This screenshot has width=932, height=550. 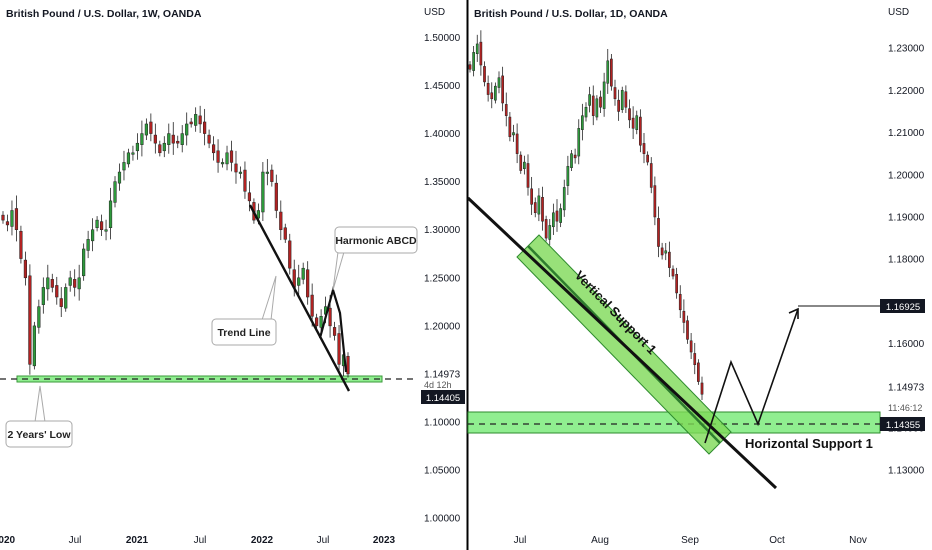 I want to click on weekly-y-tick-label: 1.05000, so click(x=442, y=471).